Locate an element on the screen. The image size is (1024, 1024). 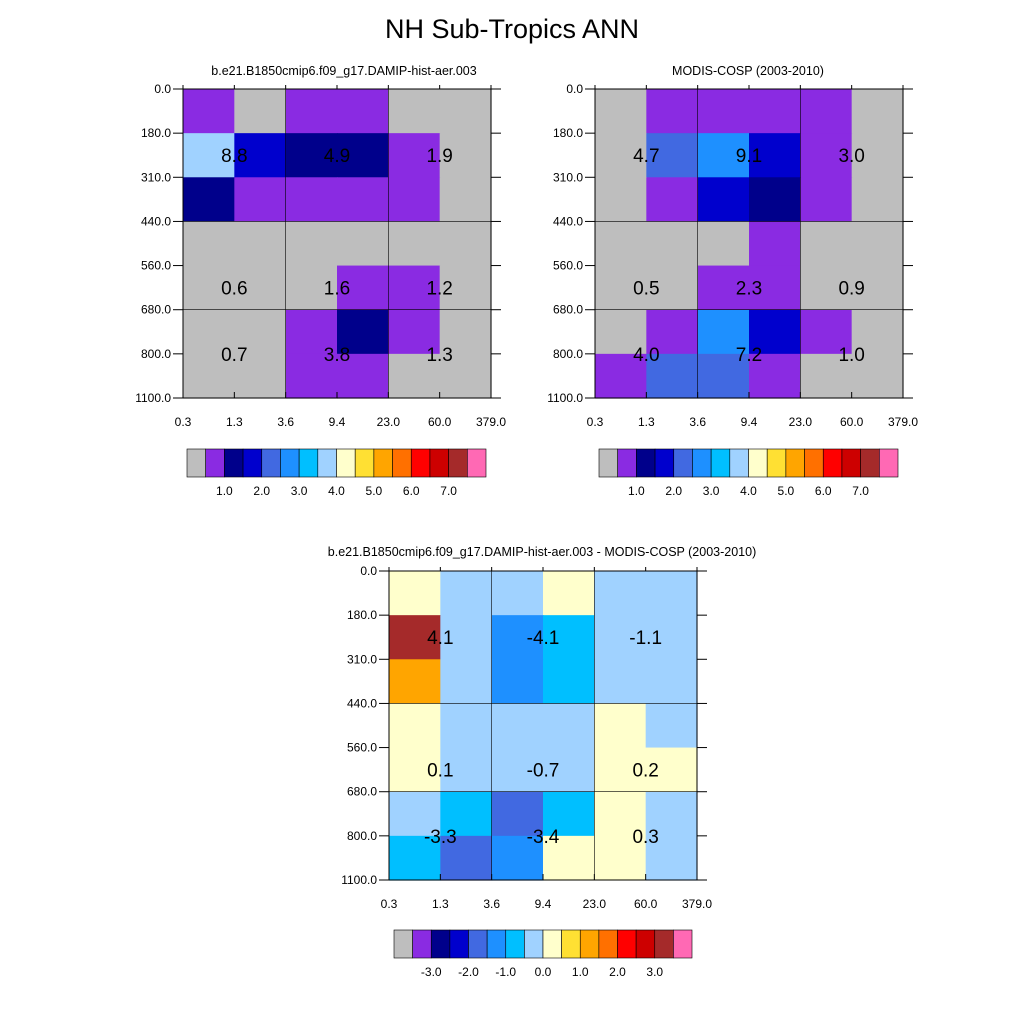
y-tick-label: 180.0 is located at coordinates (362, 615).